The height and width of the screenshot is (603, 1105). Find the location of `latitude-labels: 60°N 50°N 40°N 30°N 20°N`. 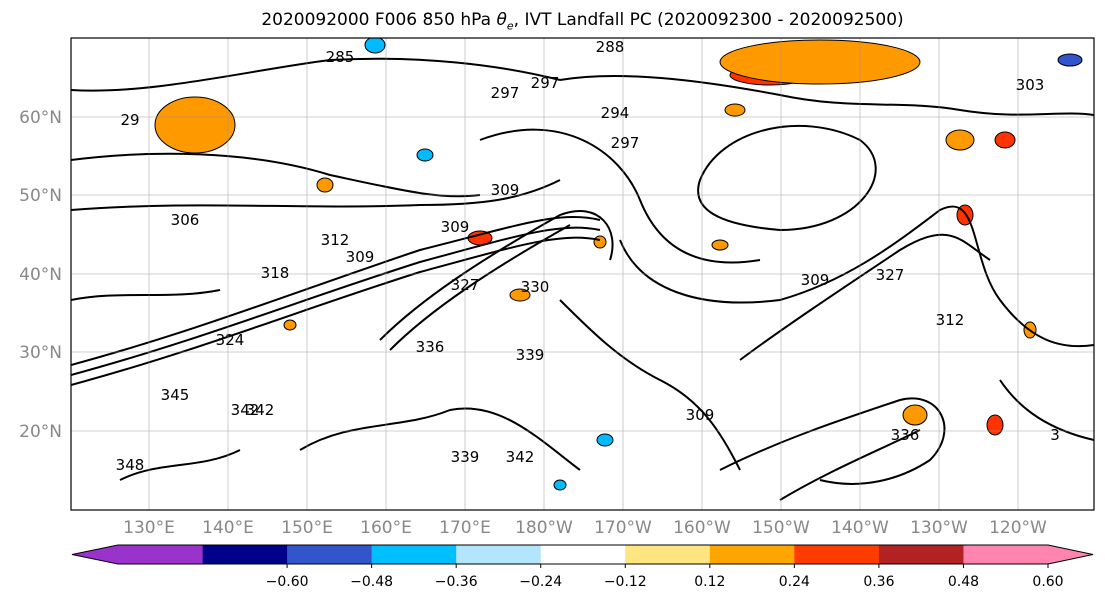

latitude-labels: 60°N 50°N 40°N 30°N 20°N is located at coordinates (40, 275).